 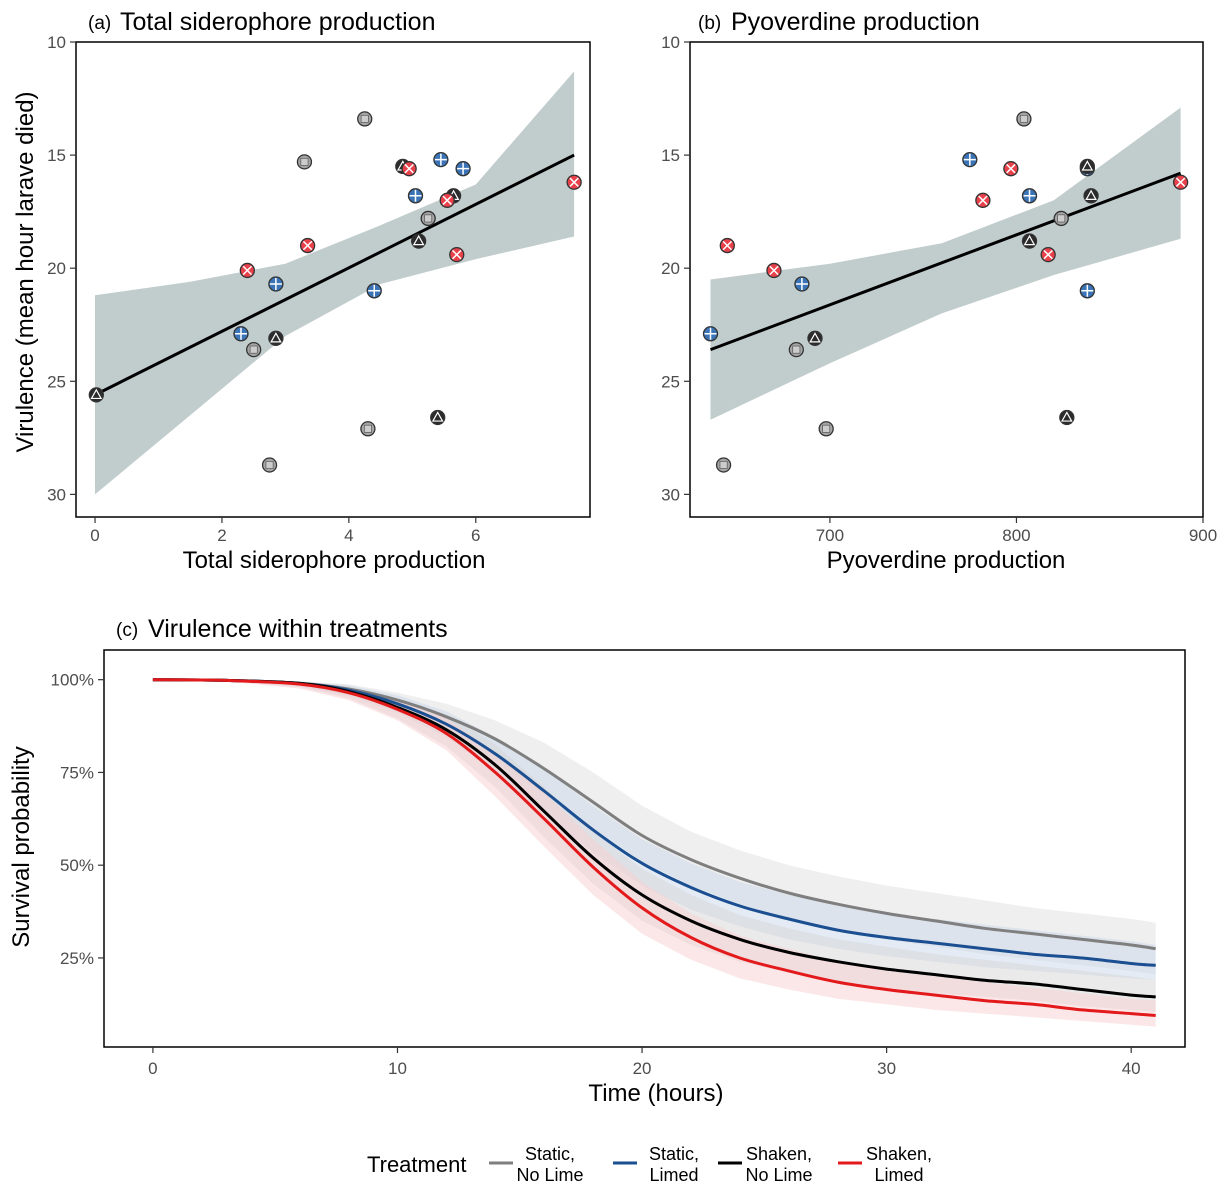 What do you see at coordinates (72, 680) in the screenshot?
I see `panel-c-y-tick-label: 100%` at bounding box center [72, 680].